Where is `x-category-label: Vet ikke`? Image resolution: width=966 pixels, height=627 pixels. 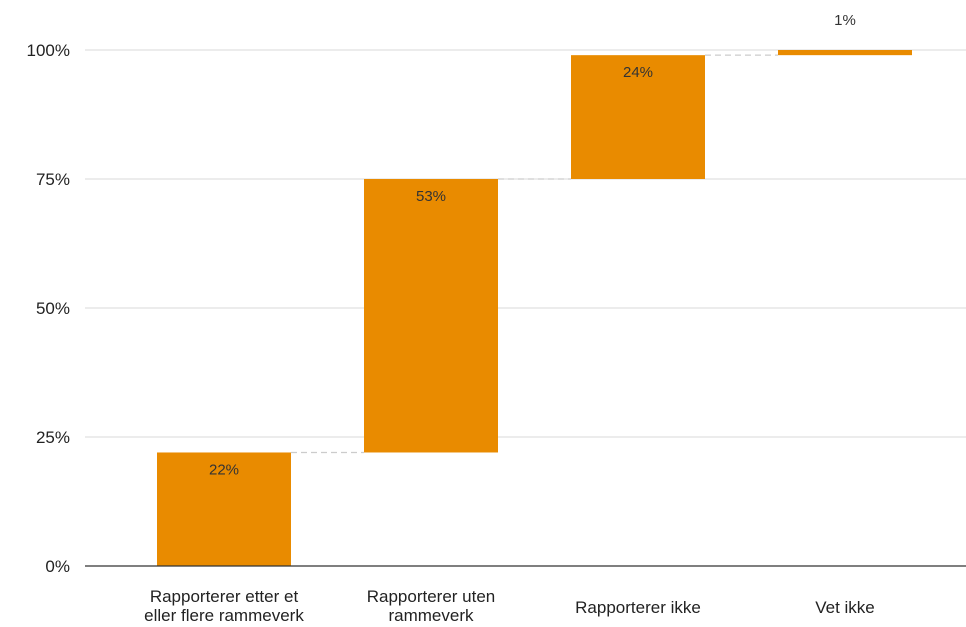 x-category-label: Vet ikke is located at coordinates (845, 607).